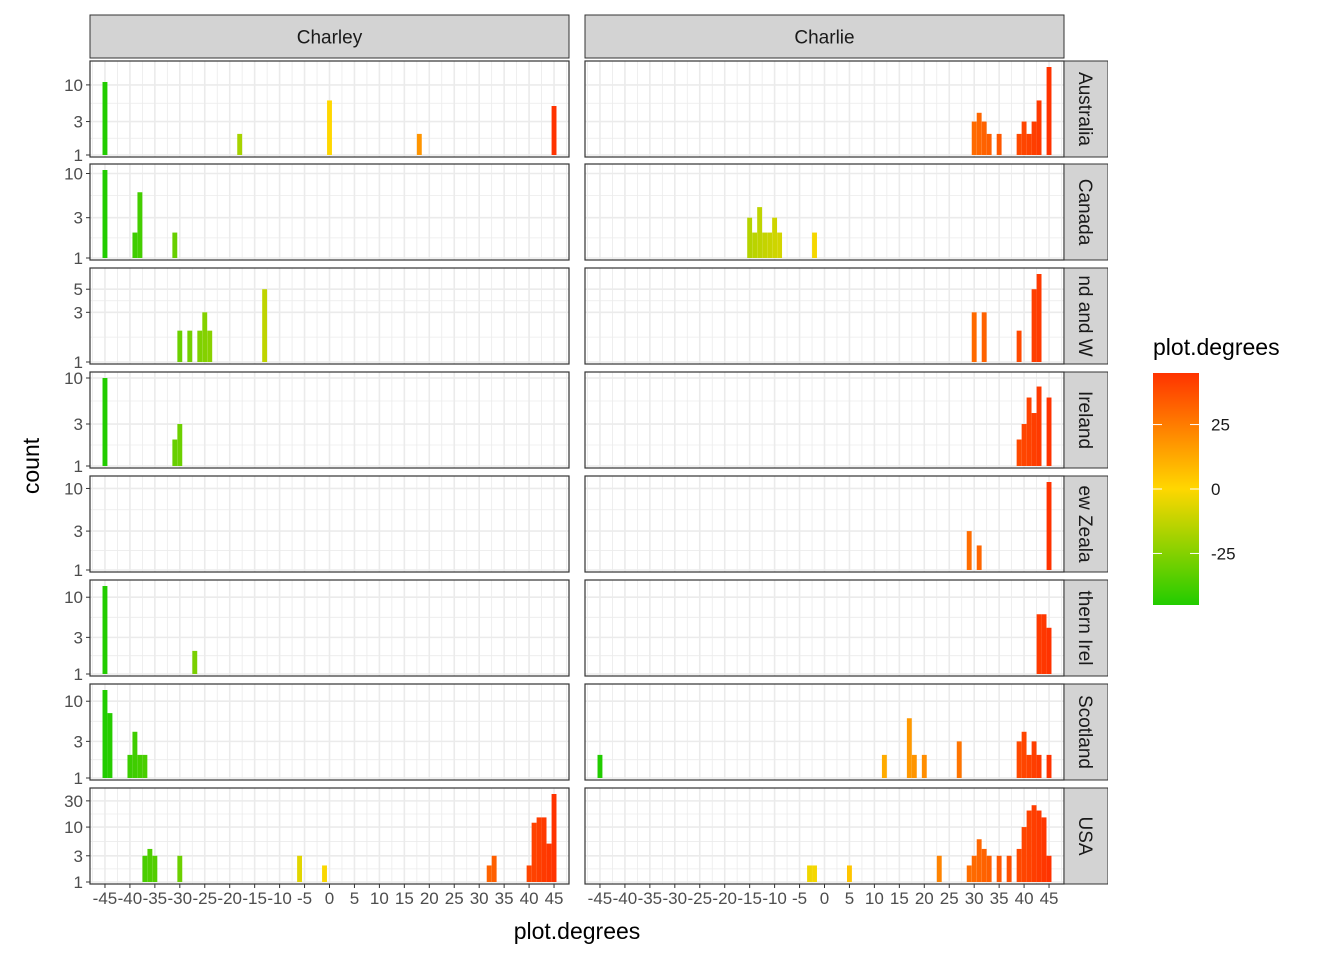 The image size is (1344, 960). Describe the element at coordinates (1223, 553) in the screenshot. I see `legend-label: -25` at that location.